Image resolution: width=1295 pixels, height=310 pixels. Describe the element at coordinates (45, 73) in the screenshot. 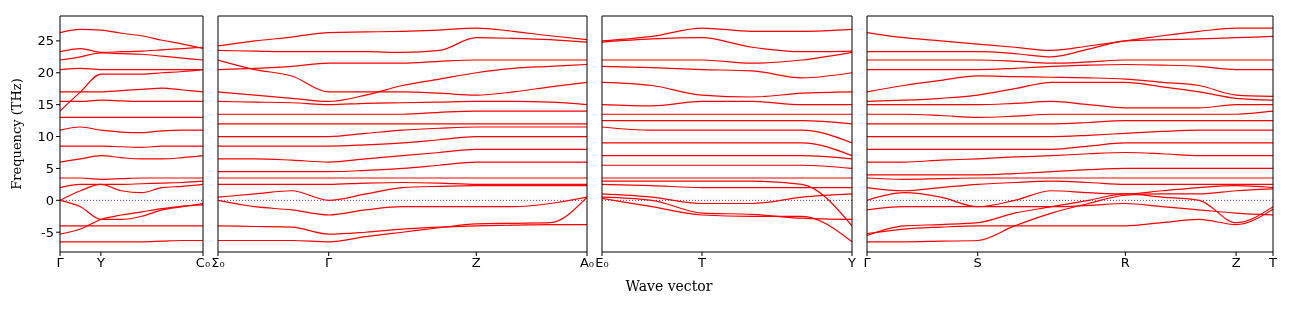

I see `y-tick-label: 20` at that location.